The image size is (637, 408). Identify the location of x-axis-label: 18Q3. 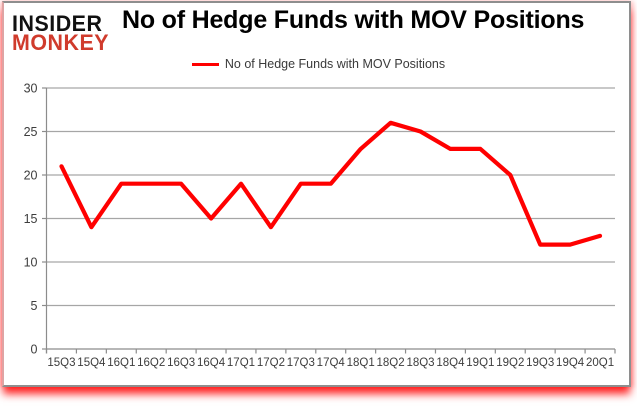
(420, 363).